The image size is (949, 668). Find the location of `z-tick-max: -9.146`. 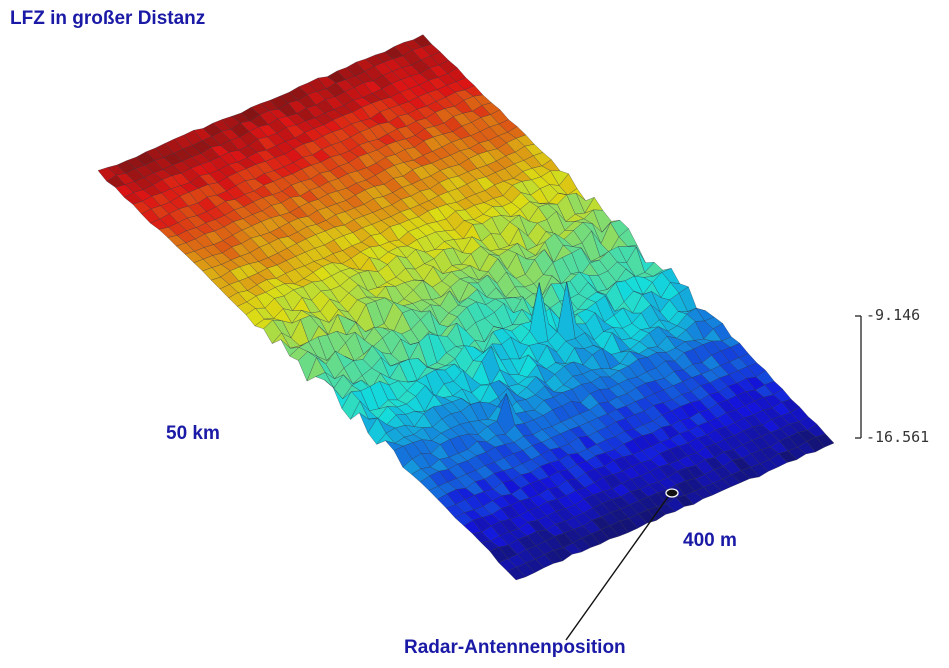

z-tick-max: -9.146 is located at coordinates (893, 315).